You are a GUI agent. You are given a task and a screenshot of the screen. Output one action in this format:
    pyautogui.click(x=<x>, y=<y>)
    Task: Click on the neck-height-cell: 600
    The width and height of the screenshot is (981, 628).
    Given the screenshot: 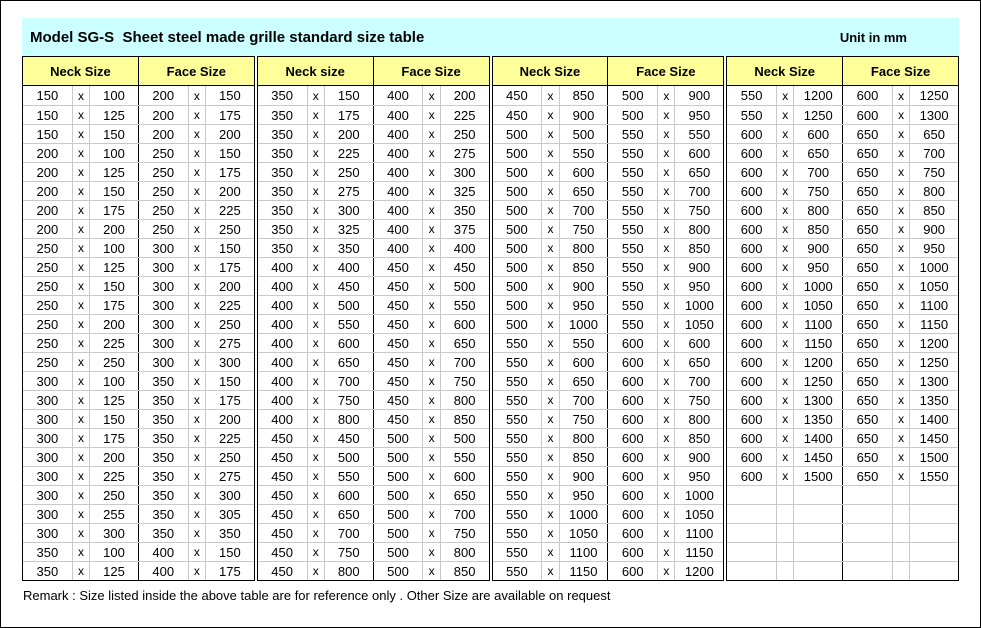 What is the action you would take?
    pyautogui.click(x=348, y=343)
    